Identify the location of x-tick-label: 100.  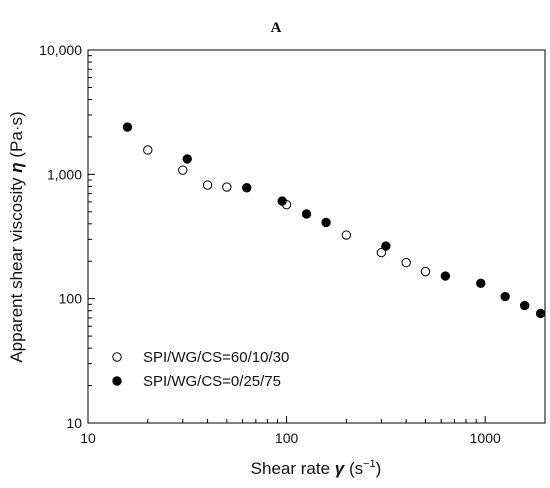
(287, 438).